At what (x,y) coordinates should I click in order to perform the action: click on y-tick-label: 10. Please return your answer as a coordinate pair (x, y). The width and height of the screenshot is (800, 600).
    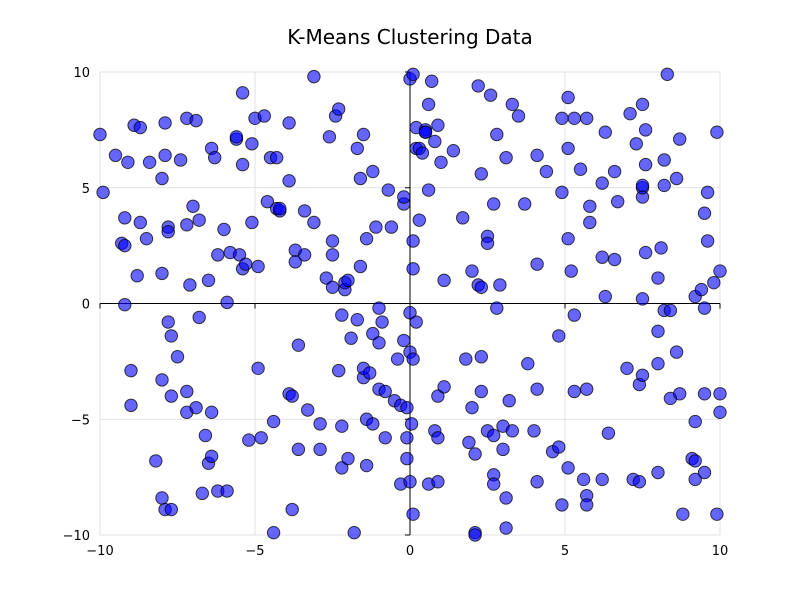
    Looking at the image, I should click on (81, 73).